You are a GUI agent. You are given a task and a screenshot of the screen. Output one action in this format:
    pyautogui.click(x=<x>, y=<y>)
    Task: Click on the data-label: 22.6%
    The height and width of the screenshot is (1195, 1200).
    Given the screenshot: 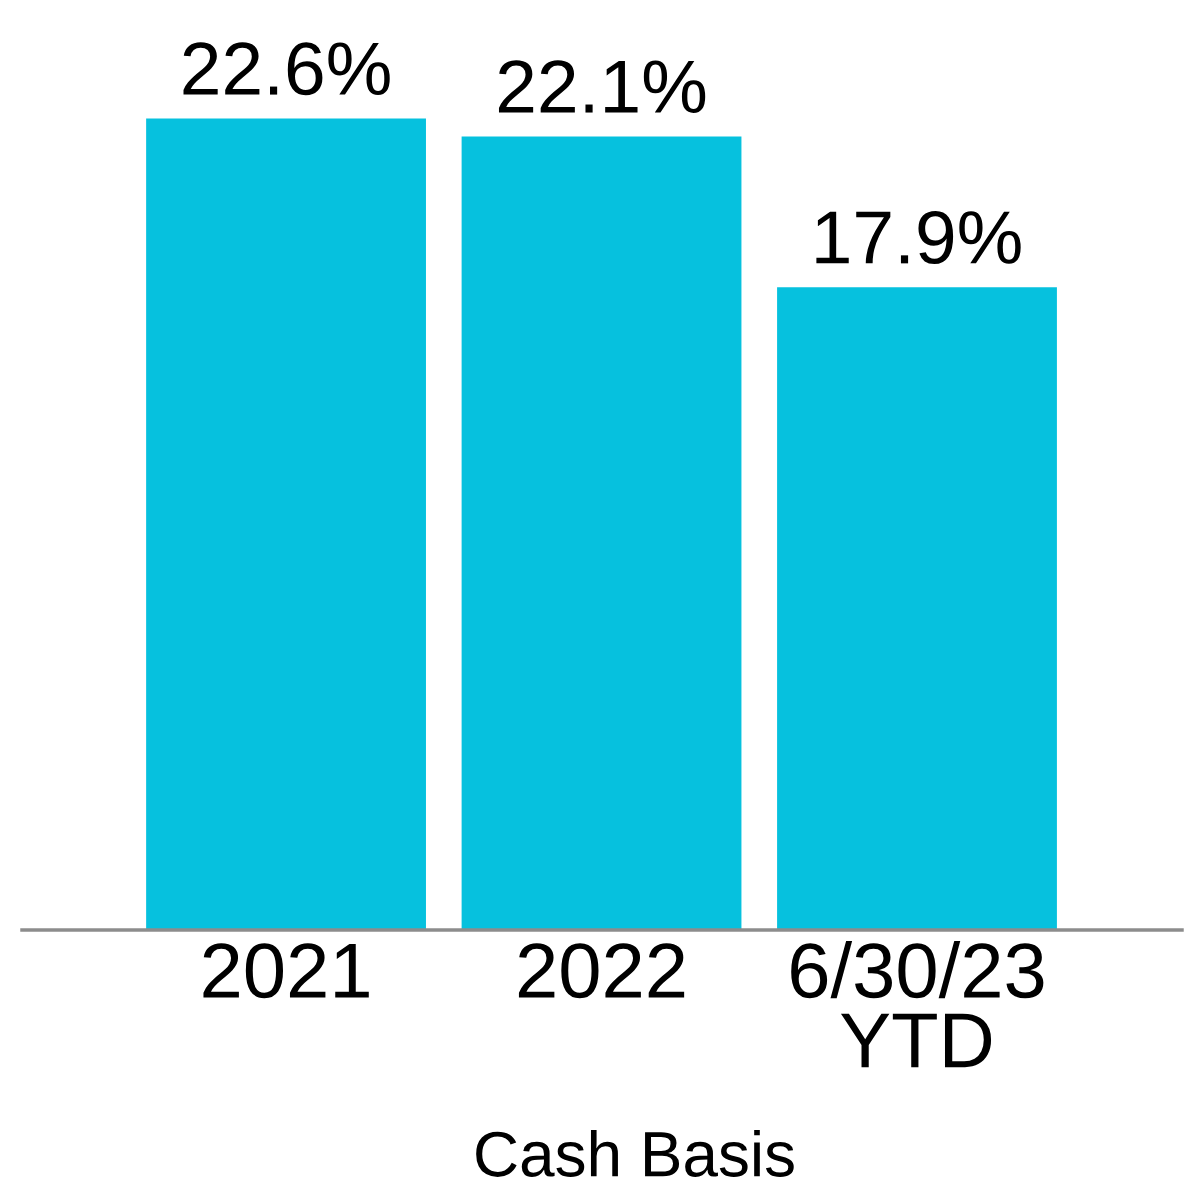 What is the action you would take?
    pyautogui.click(x=286, y=69)
    